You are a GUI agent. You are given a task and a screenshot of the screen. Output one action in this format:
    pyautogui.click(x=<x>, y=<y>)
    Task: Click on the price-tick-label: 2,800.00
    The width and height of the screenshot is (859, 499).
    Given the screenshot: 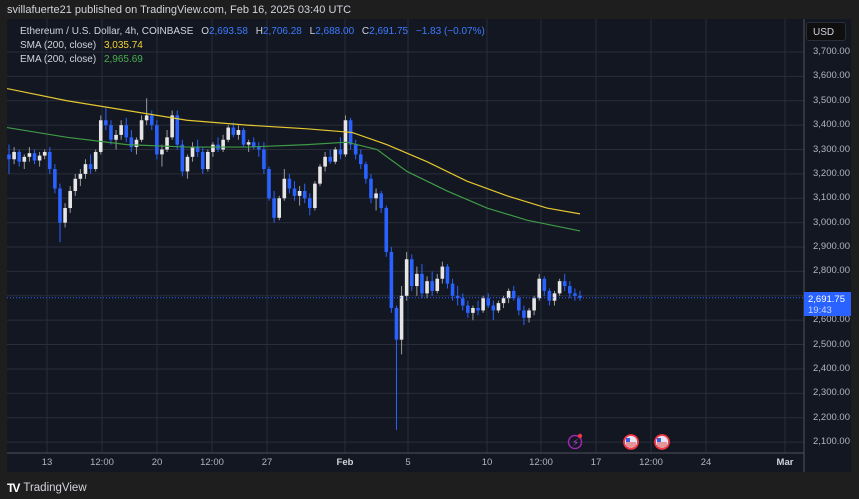 What is the action you would take?
    pyautogui.click(x=831, y=271)
    